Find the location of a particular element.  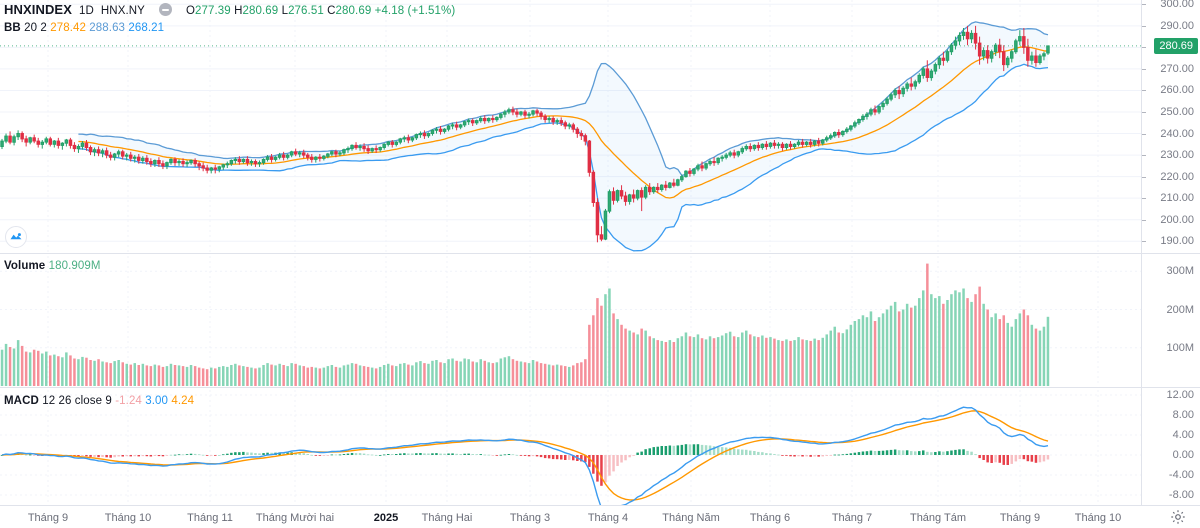

bb-basis-value: 278.42 is located at coordinates (68, 28).